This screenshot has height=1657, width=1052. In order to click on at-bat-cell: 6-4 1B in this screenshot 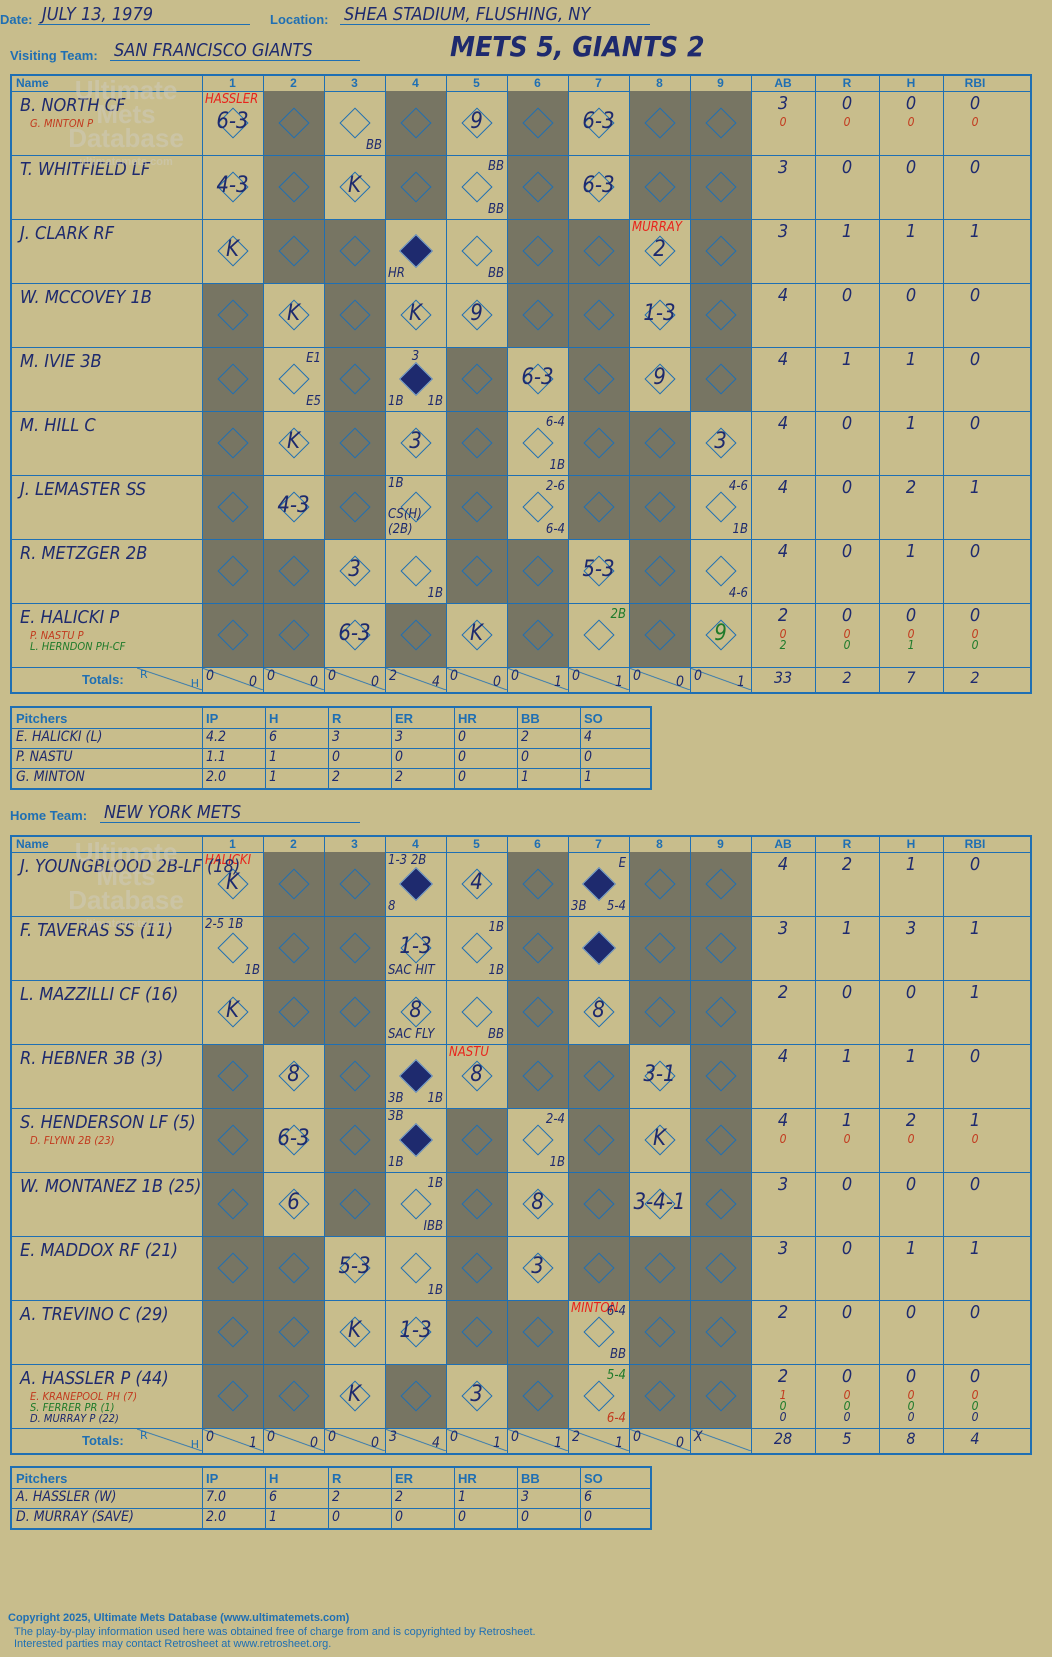, I will do `click(537, 443)`.